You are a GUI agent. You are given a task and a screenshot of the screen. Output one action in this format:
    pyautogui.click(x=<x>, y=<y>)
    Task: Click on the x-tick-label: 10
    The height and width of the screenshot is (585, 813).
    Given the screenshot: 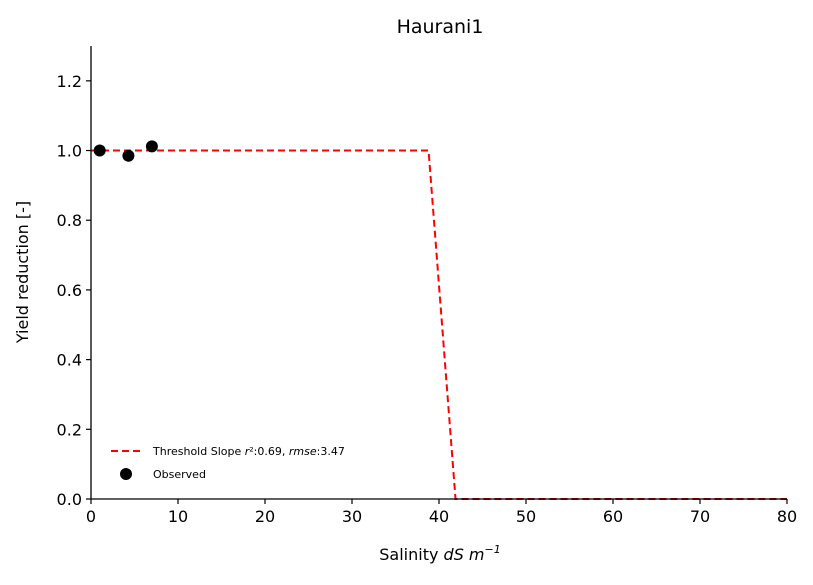 What is the action you would take?
    pyautogui.click(x=178, y=516)
    